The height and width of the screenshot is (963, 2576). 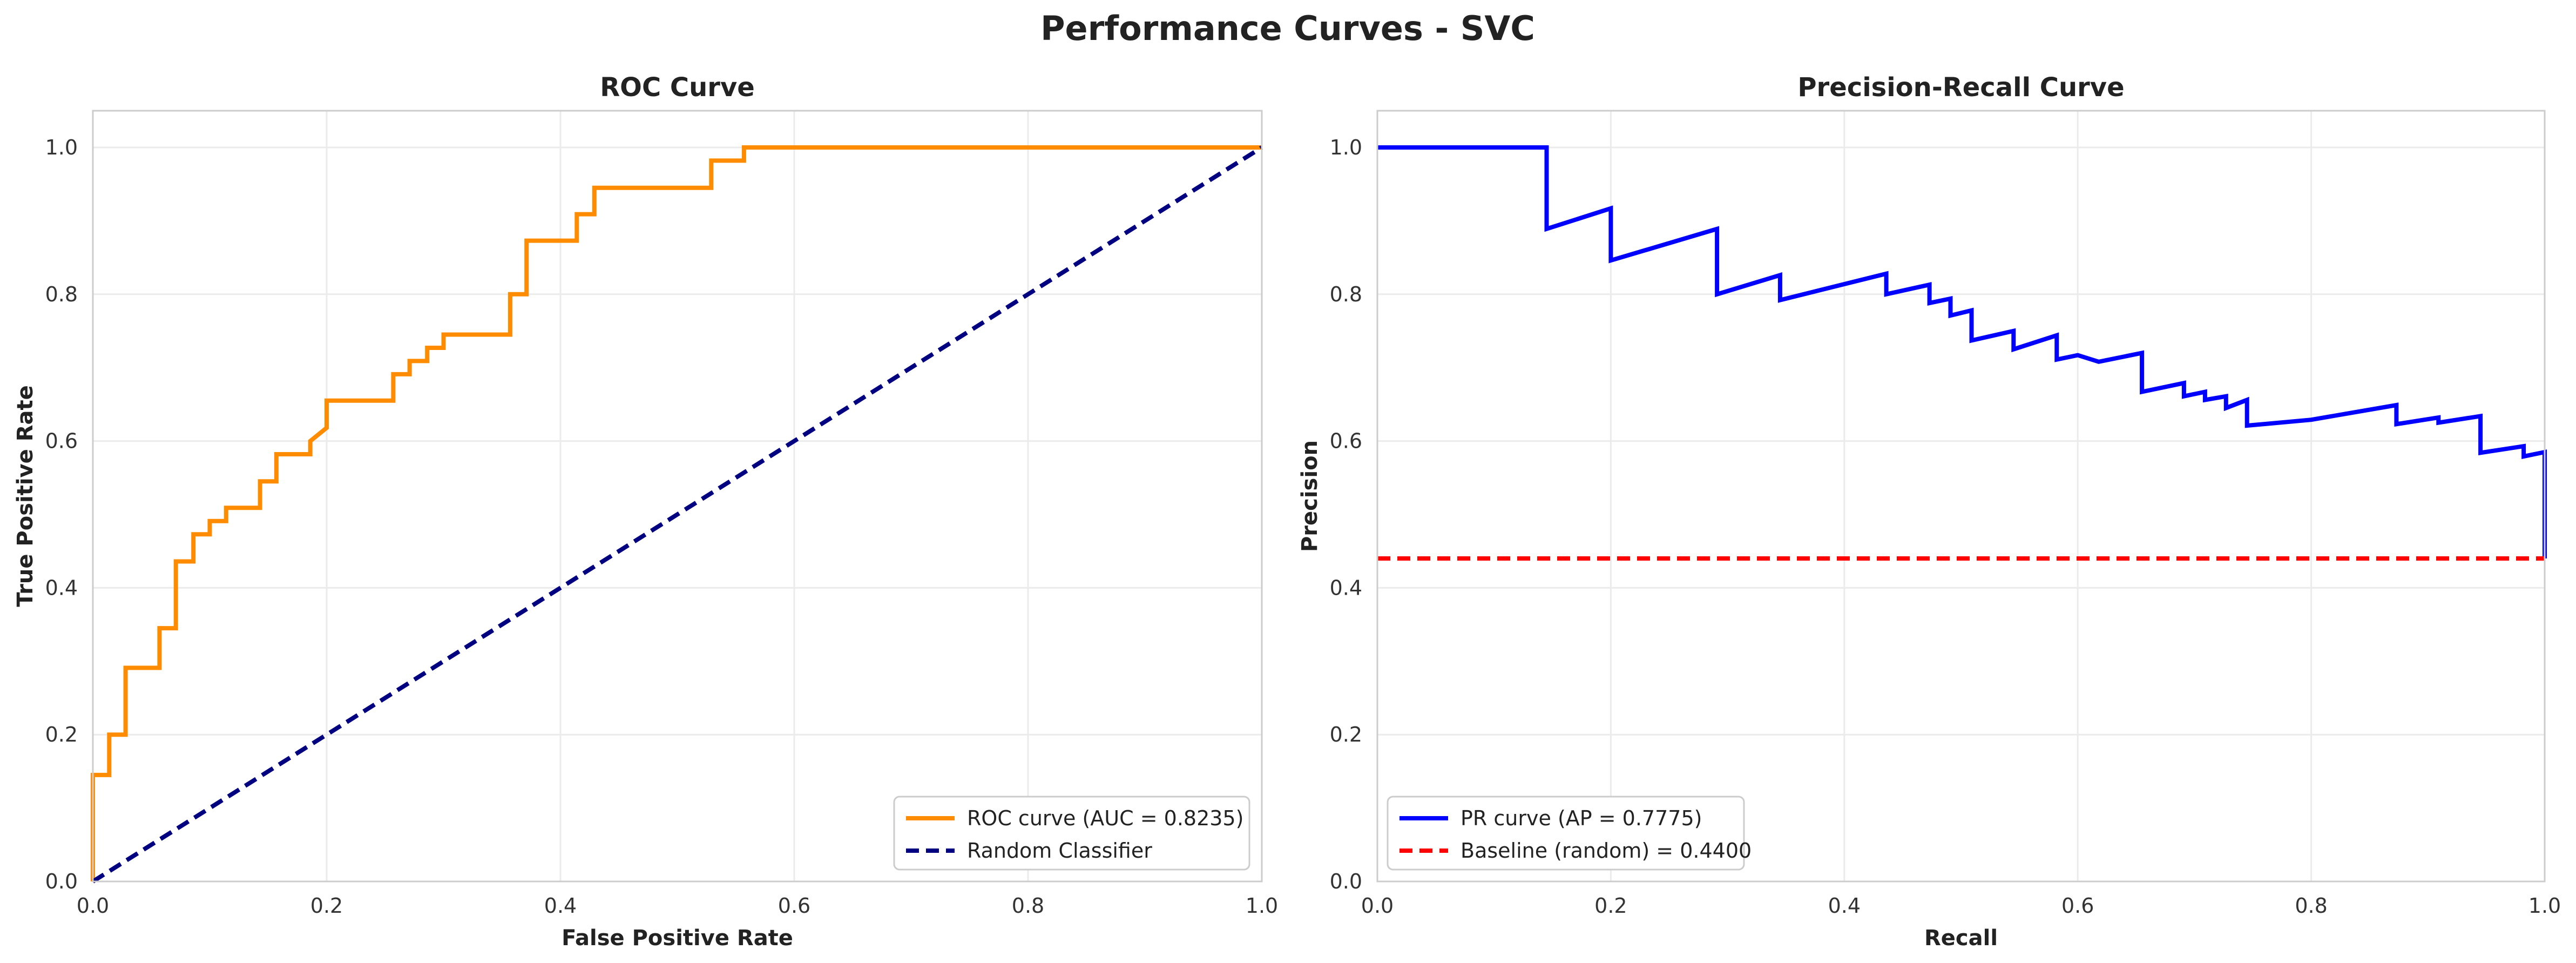 I want to click on roc-xtick-label-4: 0.8, so click(x=1028, y=906).